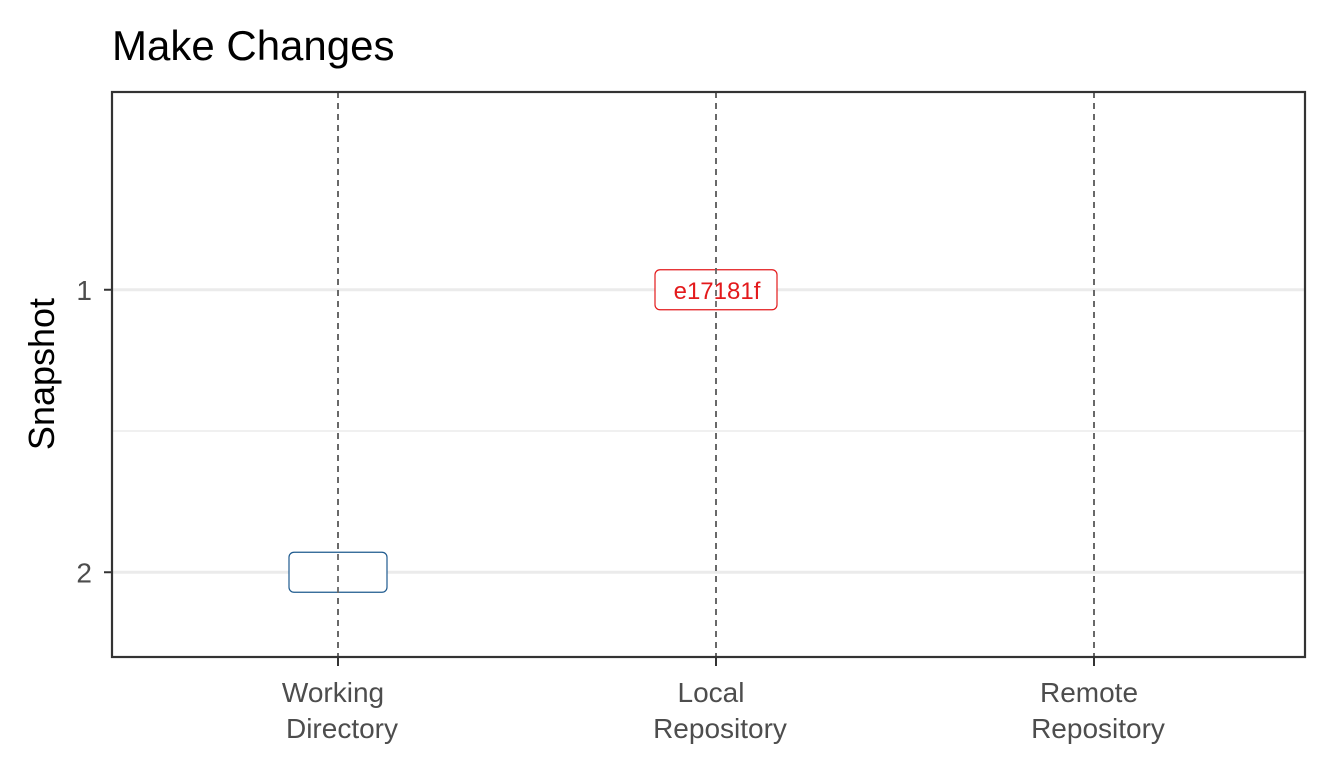 This screenshot has width=1344, height=768. Describe the element at coordinates (84, 572) in the screenshot. I see `y-tick-label: 2` at that location.